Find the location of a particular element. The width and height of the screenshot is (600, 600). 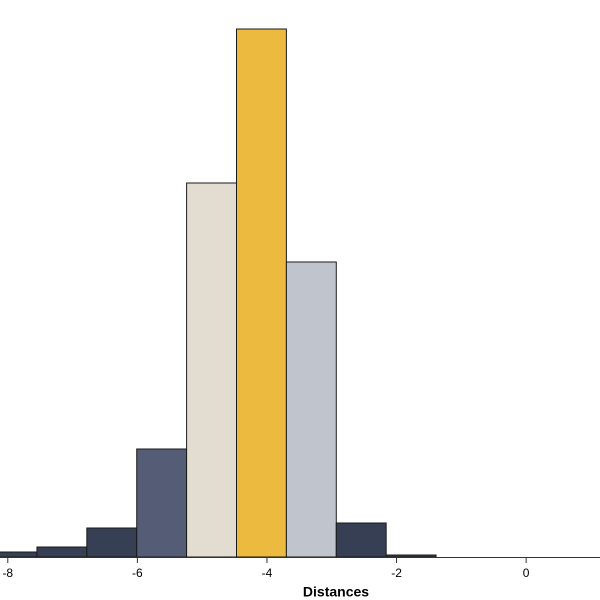

x-tick-label: -2 is located at coordinates (396, 573).